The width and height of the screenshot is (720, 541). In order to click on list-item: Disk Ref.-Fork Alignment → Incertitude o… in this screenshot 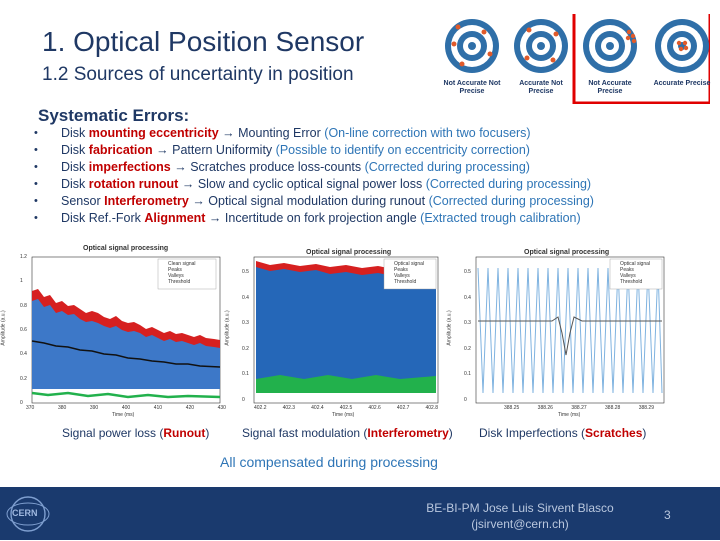, I will do `click(314, 218)`.